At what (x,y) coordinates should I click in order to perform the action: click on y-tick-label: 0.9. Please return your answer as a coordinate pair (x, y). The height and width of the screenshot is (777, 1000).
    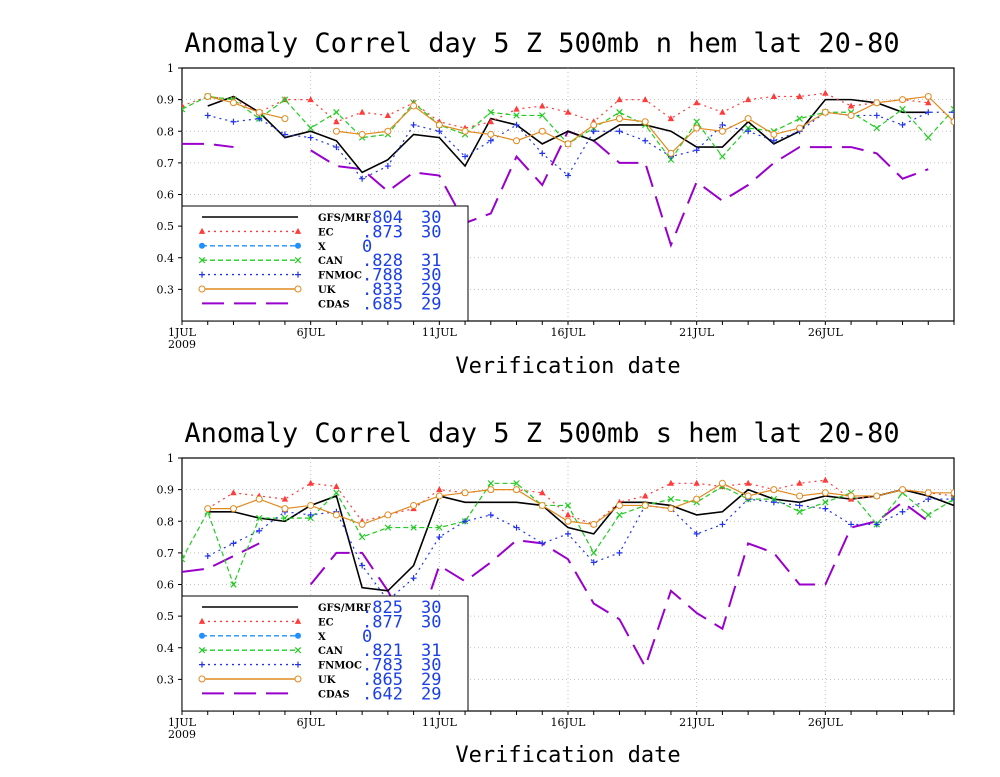
    Looking at the image, I should click on (166, 100).